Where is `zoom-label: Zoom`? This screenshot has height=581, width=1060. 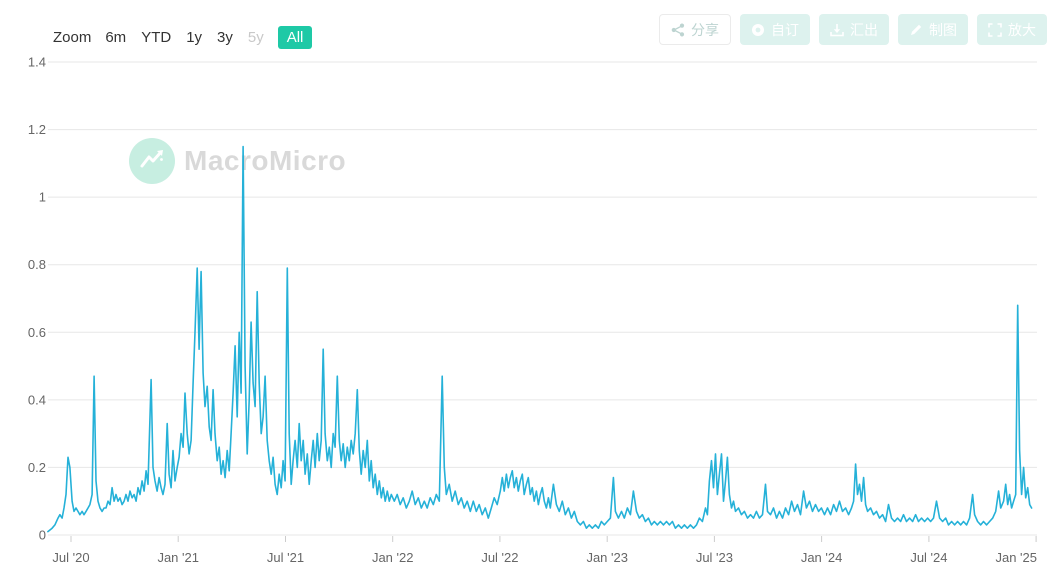 zoom-label: Zoom is located at coordinates (72, 37).